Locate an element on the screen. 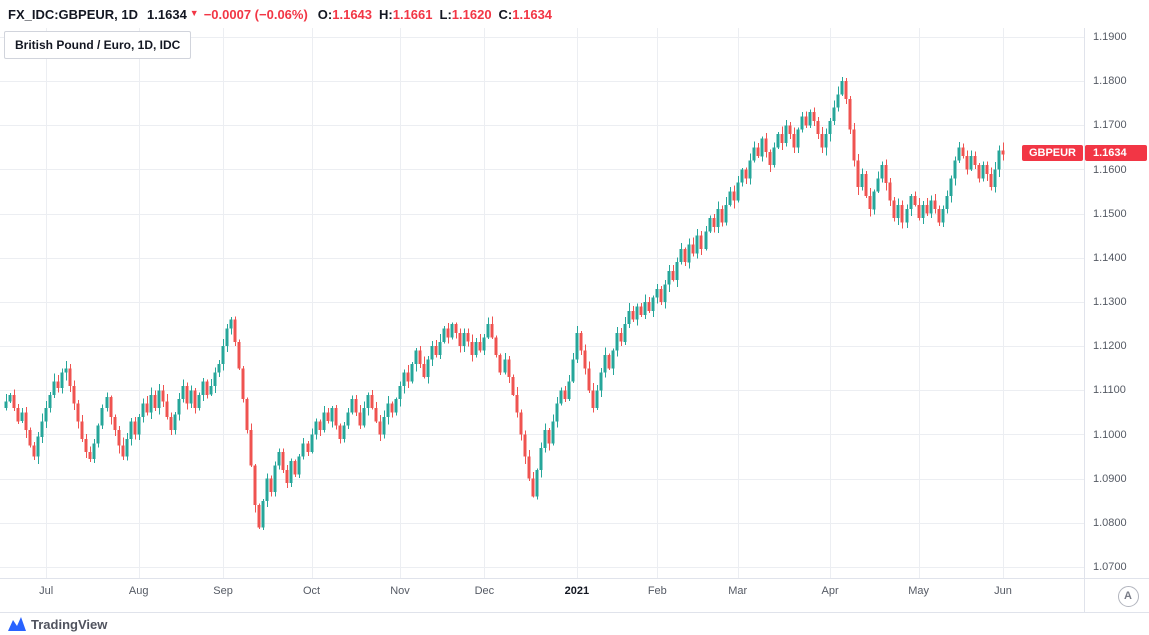 This screenshot has height=635, width=1149. x-axis-label: Mar is located at coordinates (738, 591).